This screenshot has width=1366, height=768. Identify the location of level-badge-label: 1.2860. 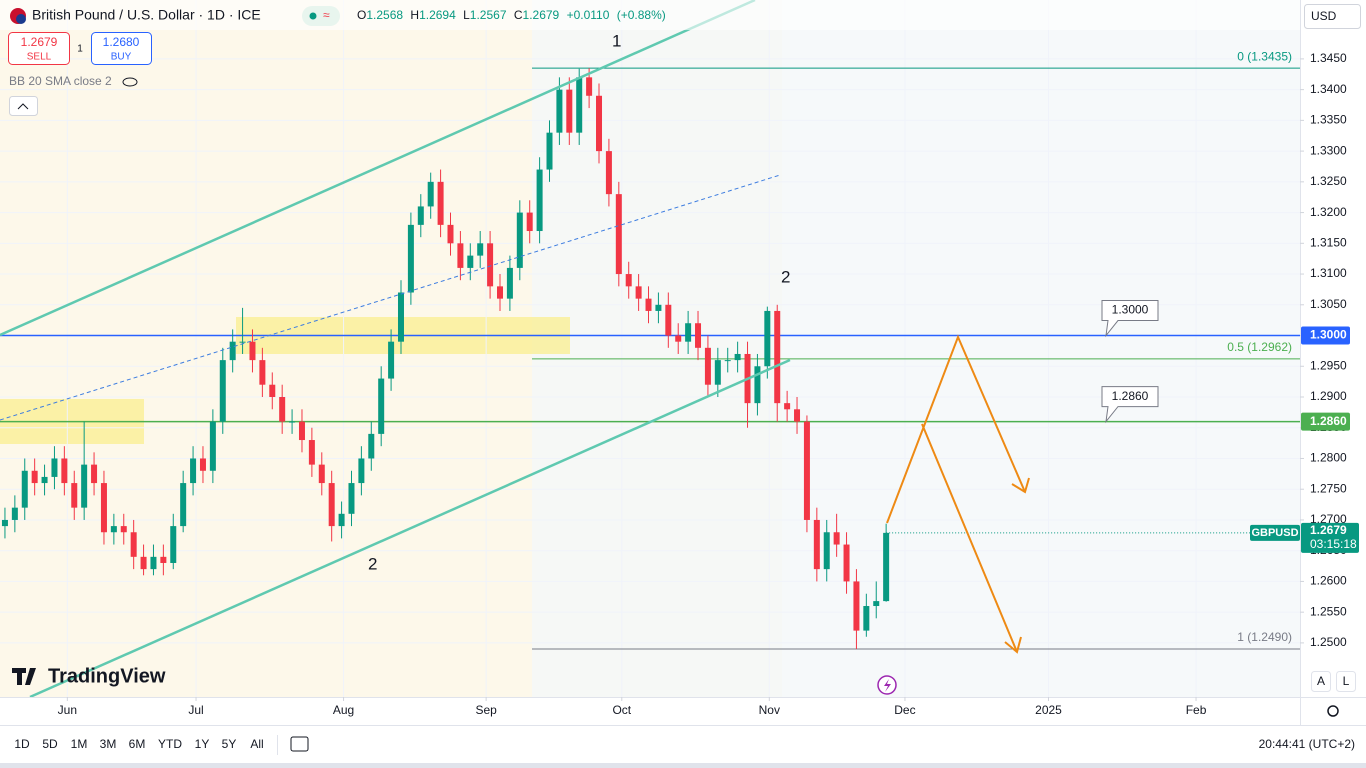
(1328, 421).